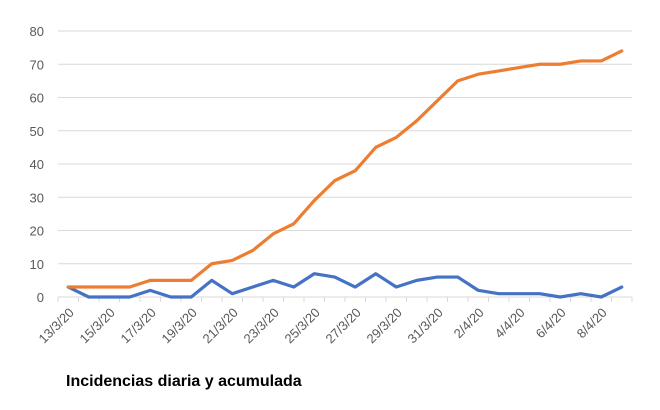 The width and height of the screenshot is (660, 410). I want to click on y-tick-label: 20, so click(37, 231).